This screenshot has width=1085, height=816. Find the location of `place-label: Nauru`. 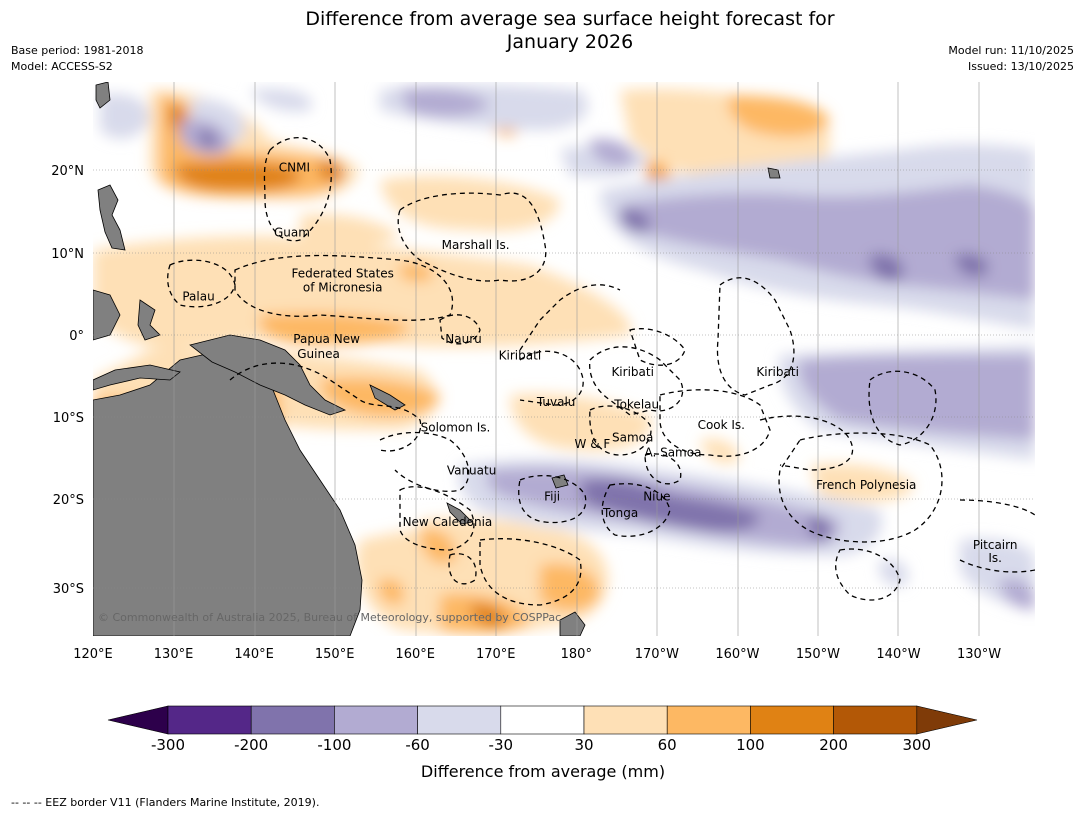

place-label: Nauru is located at coordinates (463, 339).